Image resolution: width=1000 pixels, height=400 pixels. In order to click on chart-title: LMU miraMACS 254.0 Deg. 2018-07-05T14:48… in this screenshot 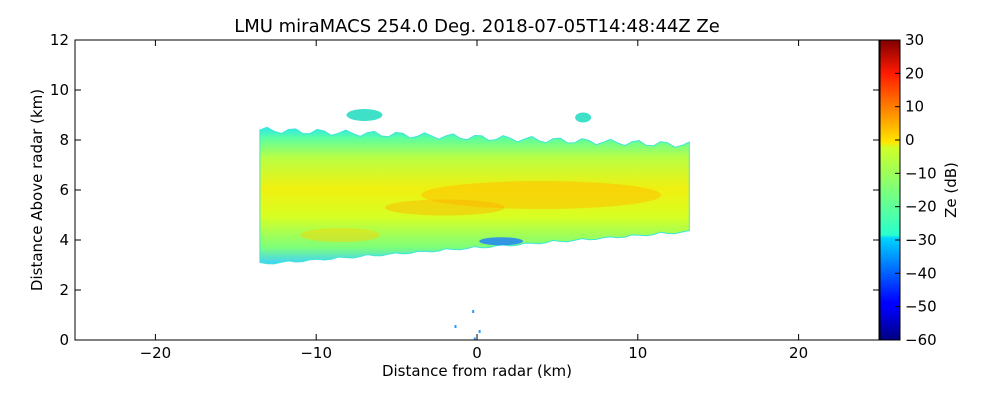, I will do `click(477, 26)`.